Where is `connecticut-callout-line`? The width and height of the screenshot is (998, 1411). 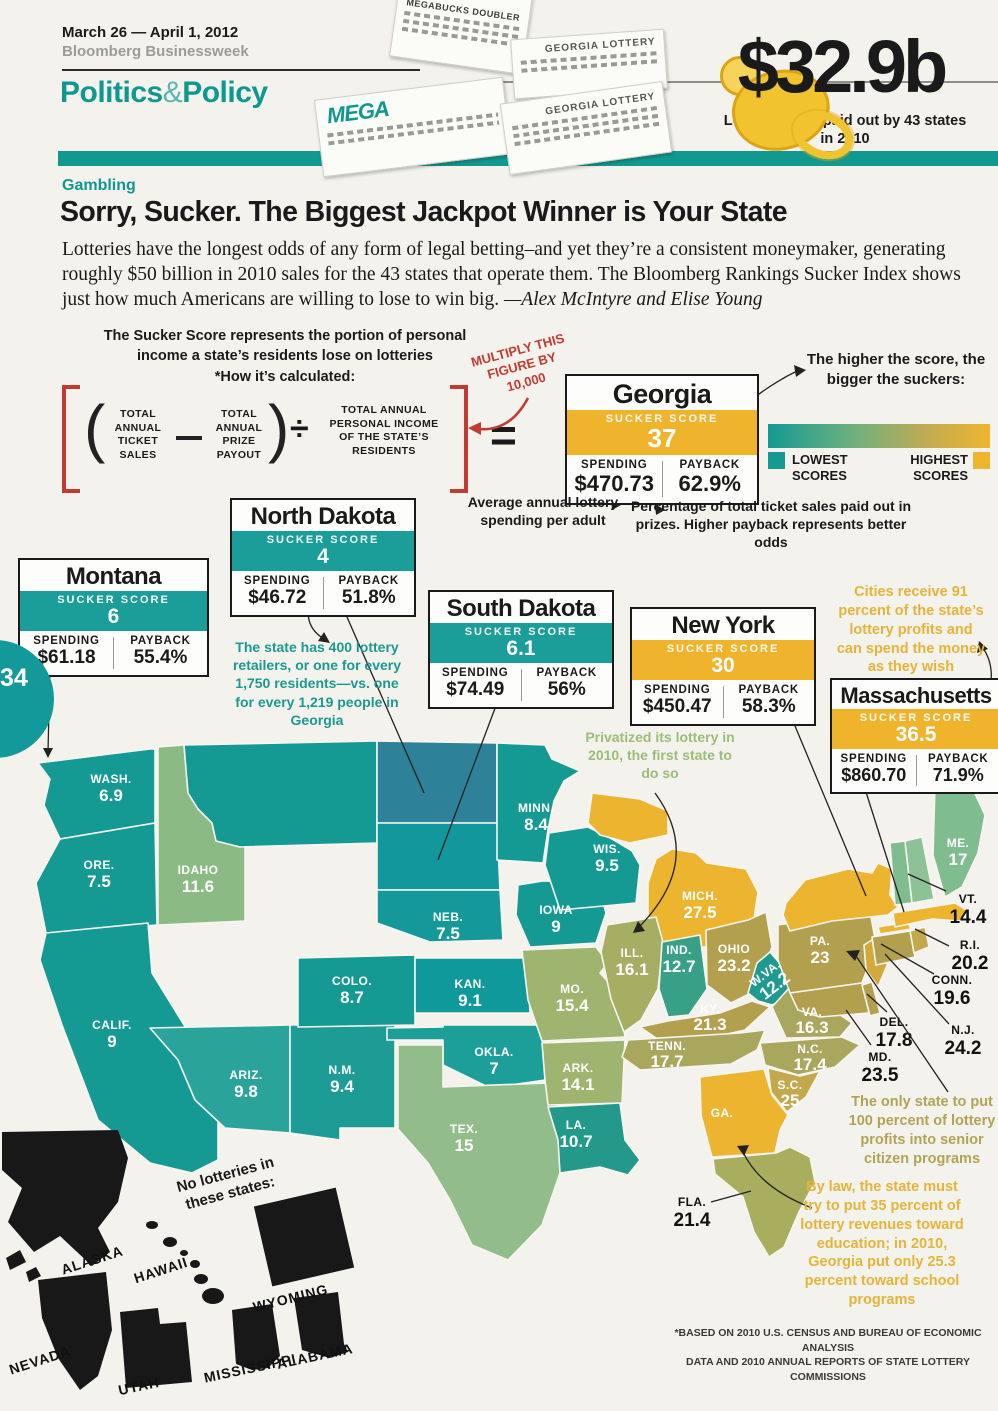
connecticut-callout-line is located at coordinates (907, 959).